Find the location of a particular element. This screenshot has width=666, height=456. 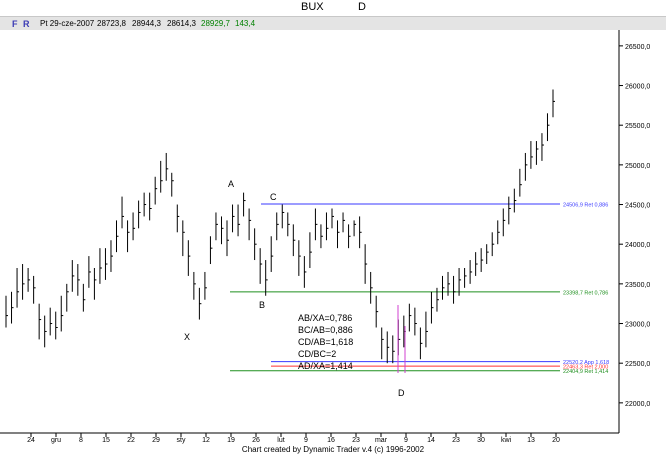

bar-high: 28944,3 is located at coordinates (146, 23).